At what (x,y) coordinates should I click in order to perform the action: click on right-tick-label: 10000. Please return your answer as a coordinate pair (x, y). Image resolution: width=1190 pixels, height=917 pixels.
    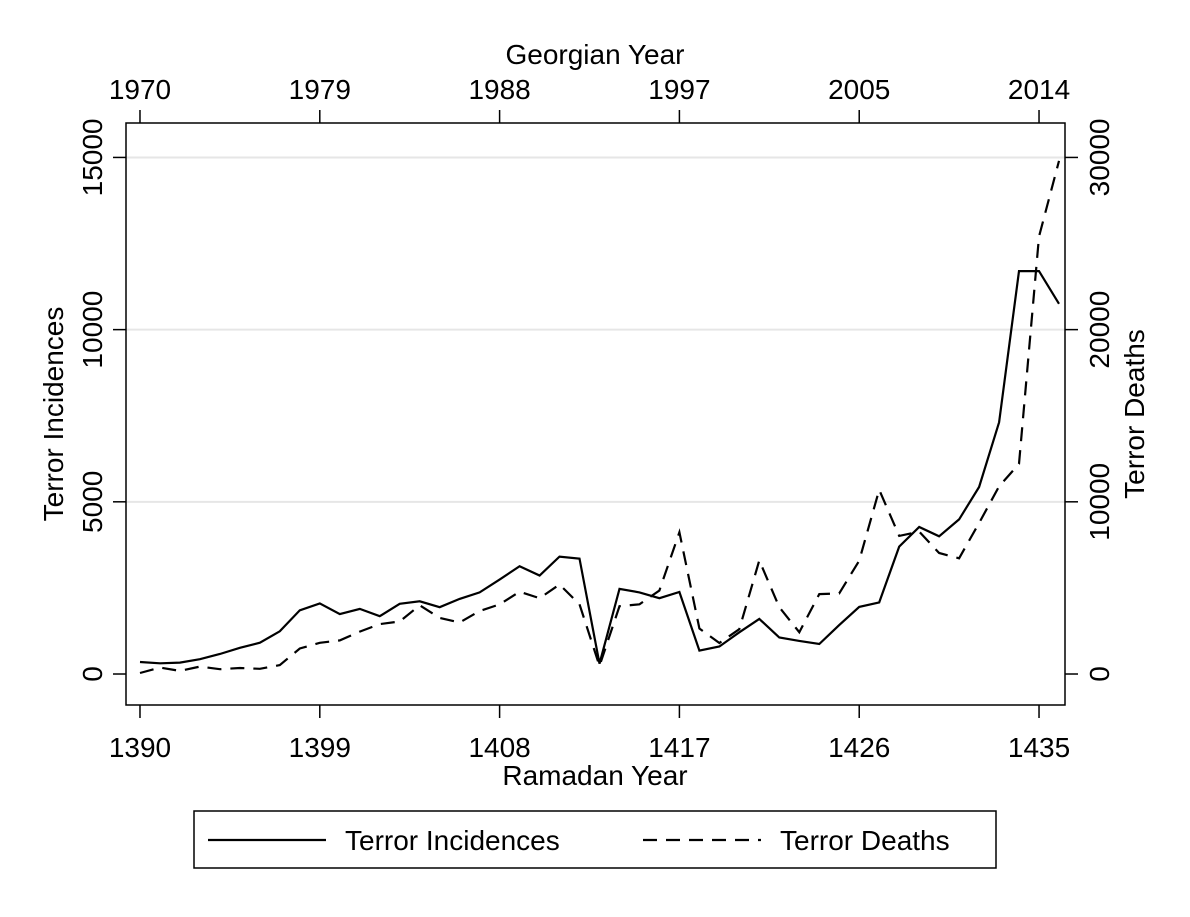
    Looking at the image, I should click on (1099, 502).